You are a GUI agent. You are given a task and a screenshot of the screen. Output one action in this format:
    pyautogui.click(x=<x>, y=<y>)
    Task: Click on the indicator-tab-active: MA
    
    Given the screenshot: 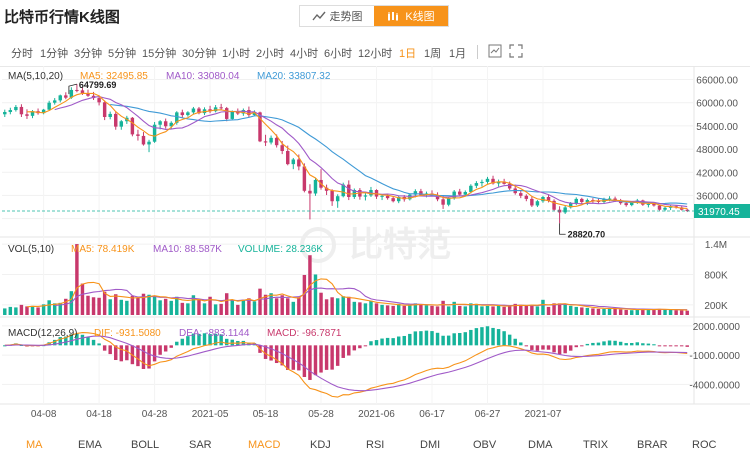 What is the action you would take?
    pyautogui.click(x=34, y=445)
    